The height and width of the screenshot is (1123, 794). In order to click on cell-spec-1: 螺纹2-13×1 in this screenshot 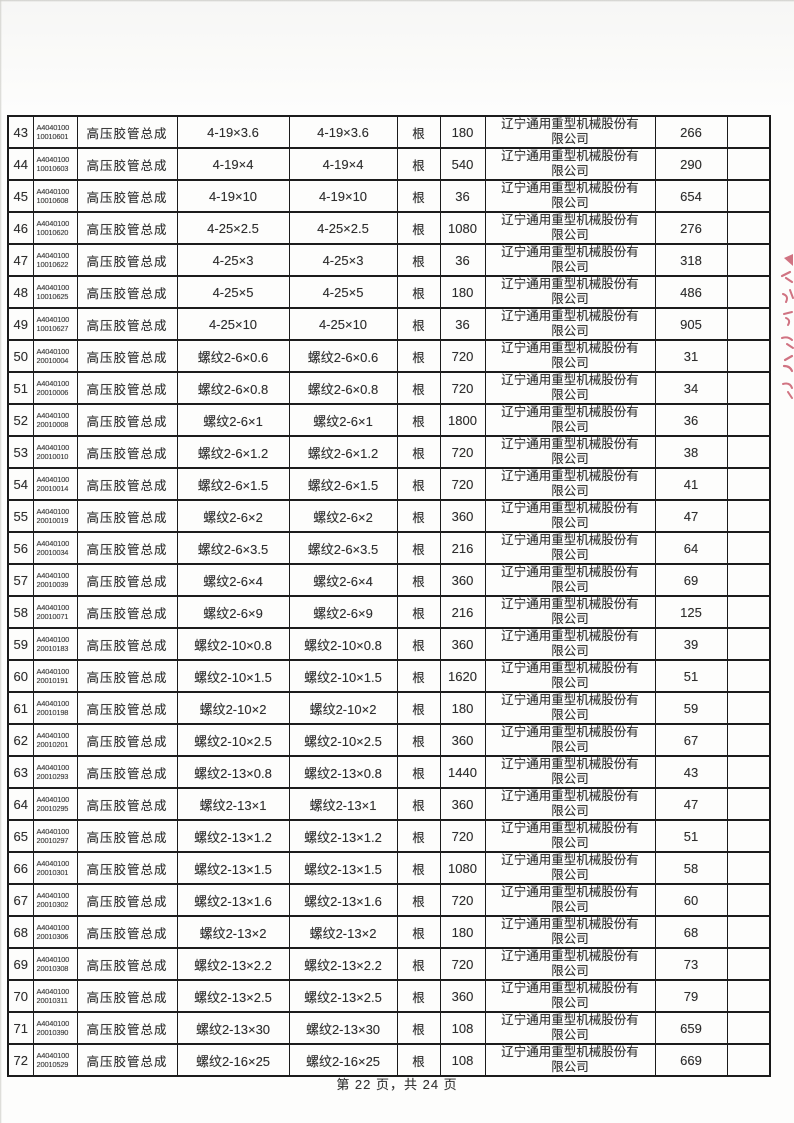, I will do `click(233, 804)`.